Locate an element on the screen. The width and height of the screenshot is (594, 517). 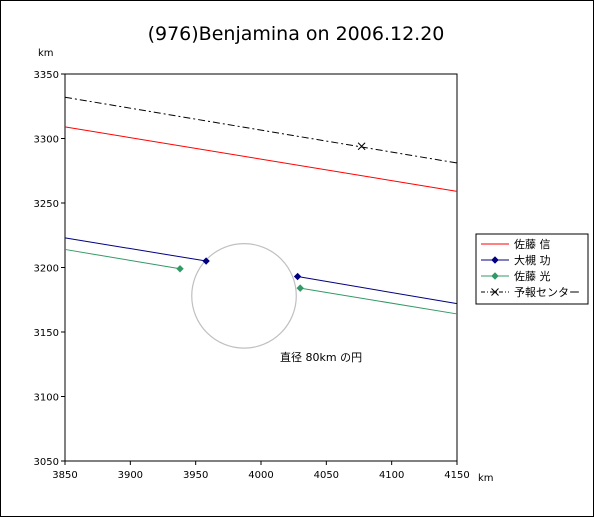
x-axis-unit: km is located at coordinates (486, 478).